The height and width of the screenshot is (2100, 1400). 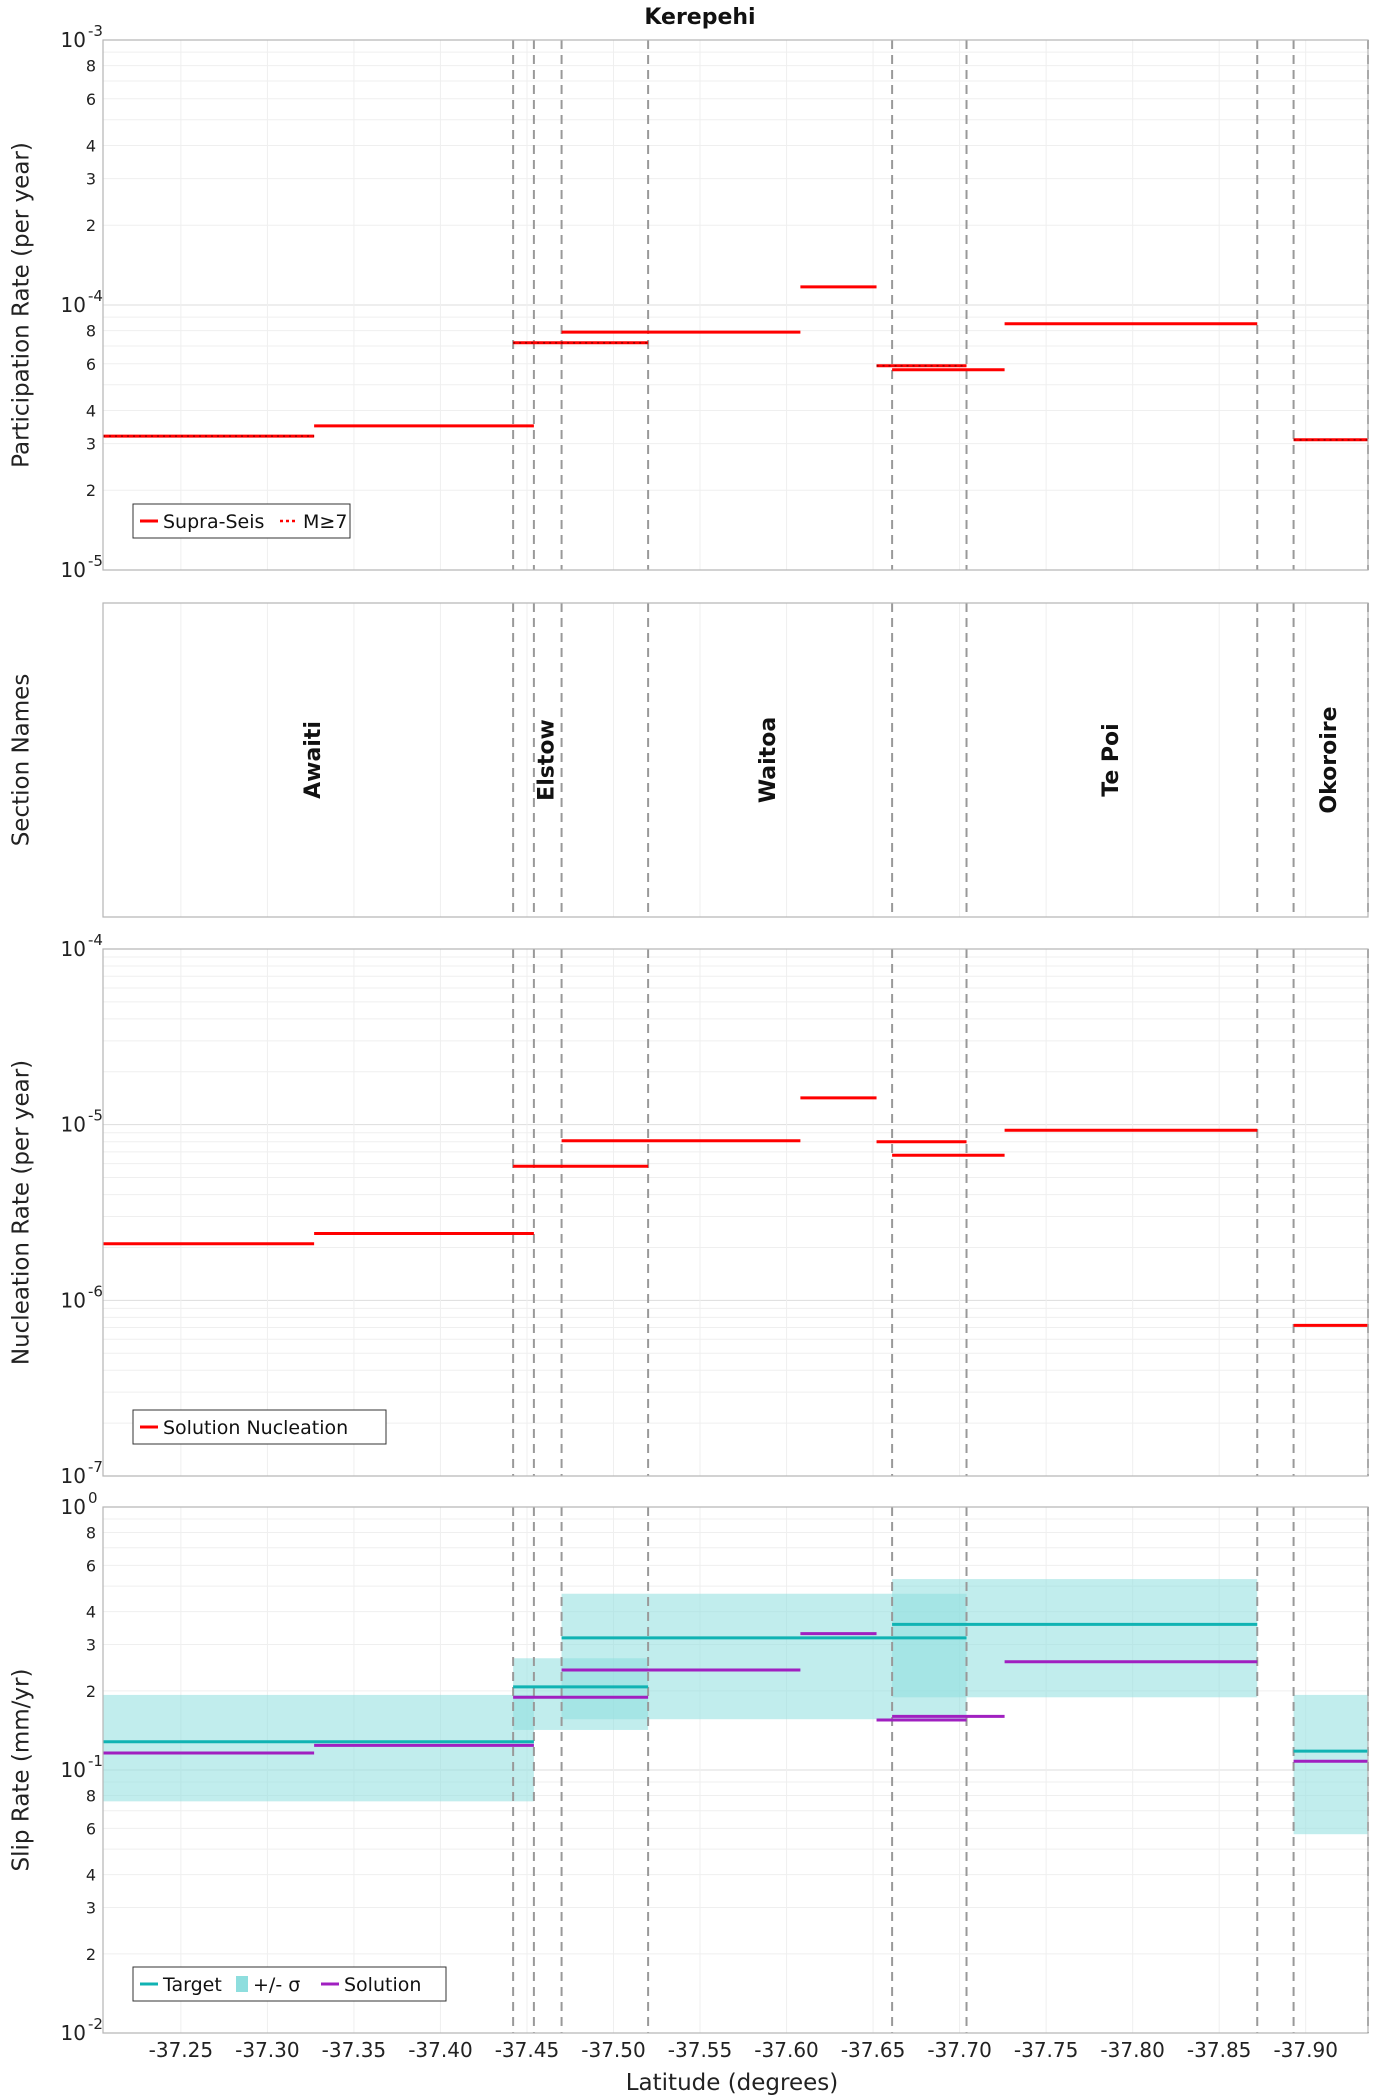 What do you see at coordinates (1046, 2050) in the screenshot?
I see `x-tick-label: -37.75` at bounding box center [1046, 2050].